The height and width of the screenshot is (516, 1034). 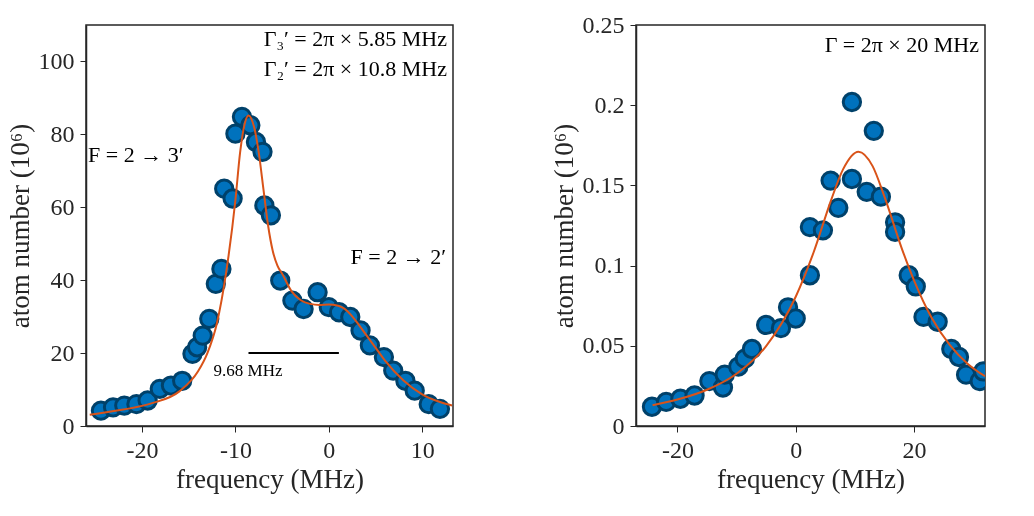 I want to click on annotation: F = 2 → 2′, so click(x=398, y=256).